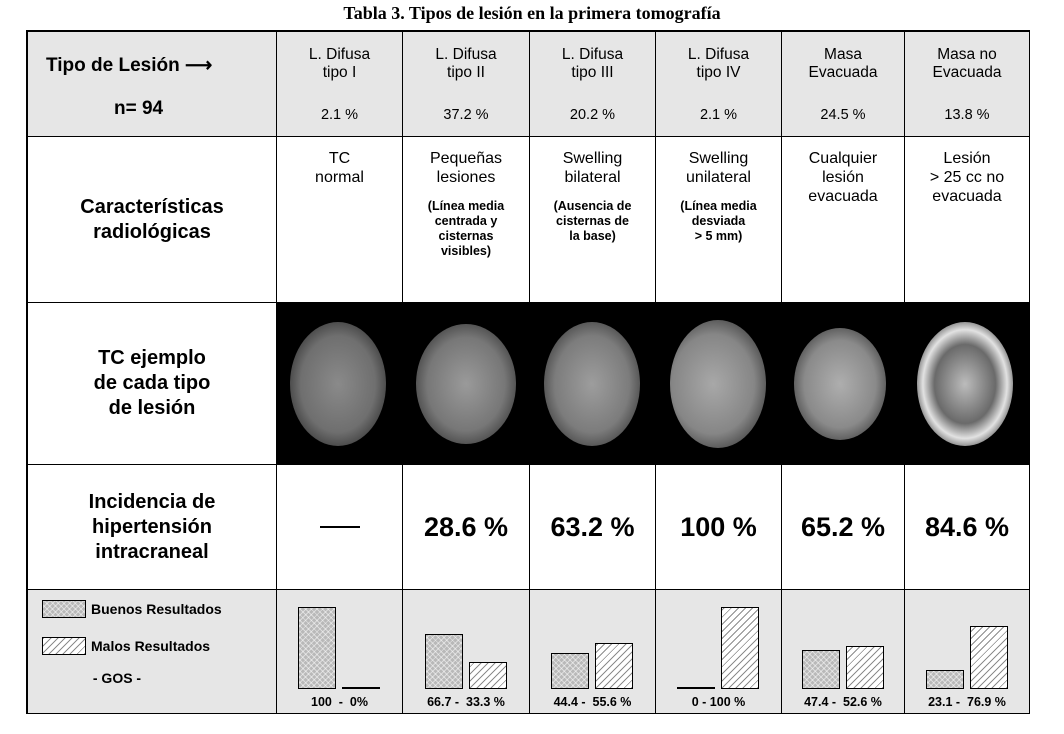 The width and height of the screenshot is (1064, 734). I want to click on row-head-characteristics: Características radiológicas, so click(152, 220).